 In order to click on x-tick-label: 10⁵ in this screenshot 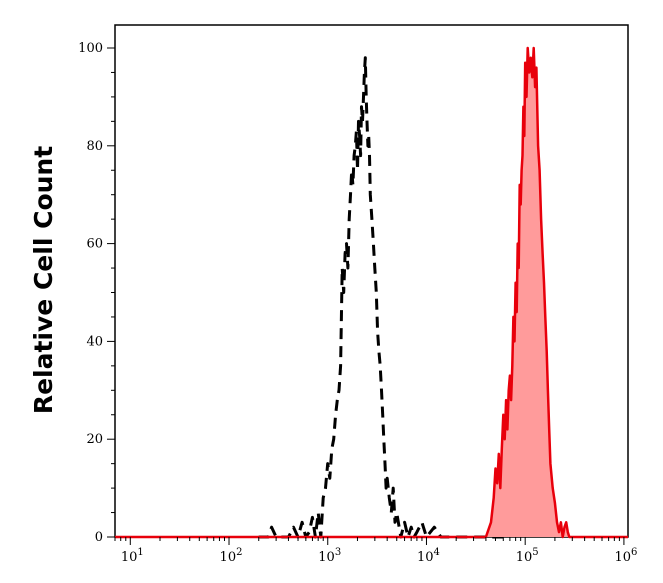, I will do `click(527, 556)`.